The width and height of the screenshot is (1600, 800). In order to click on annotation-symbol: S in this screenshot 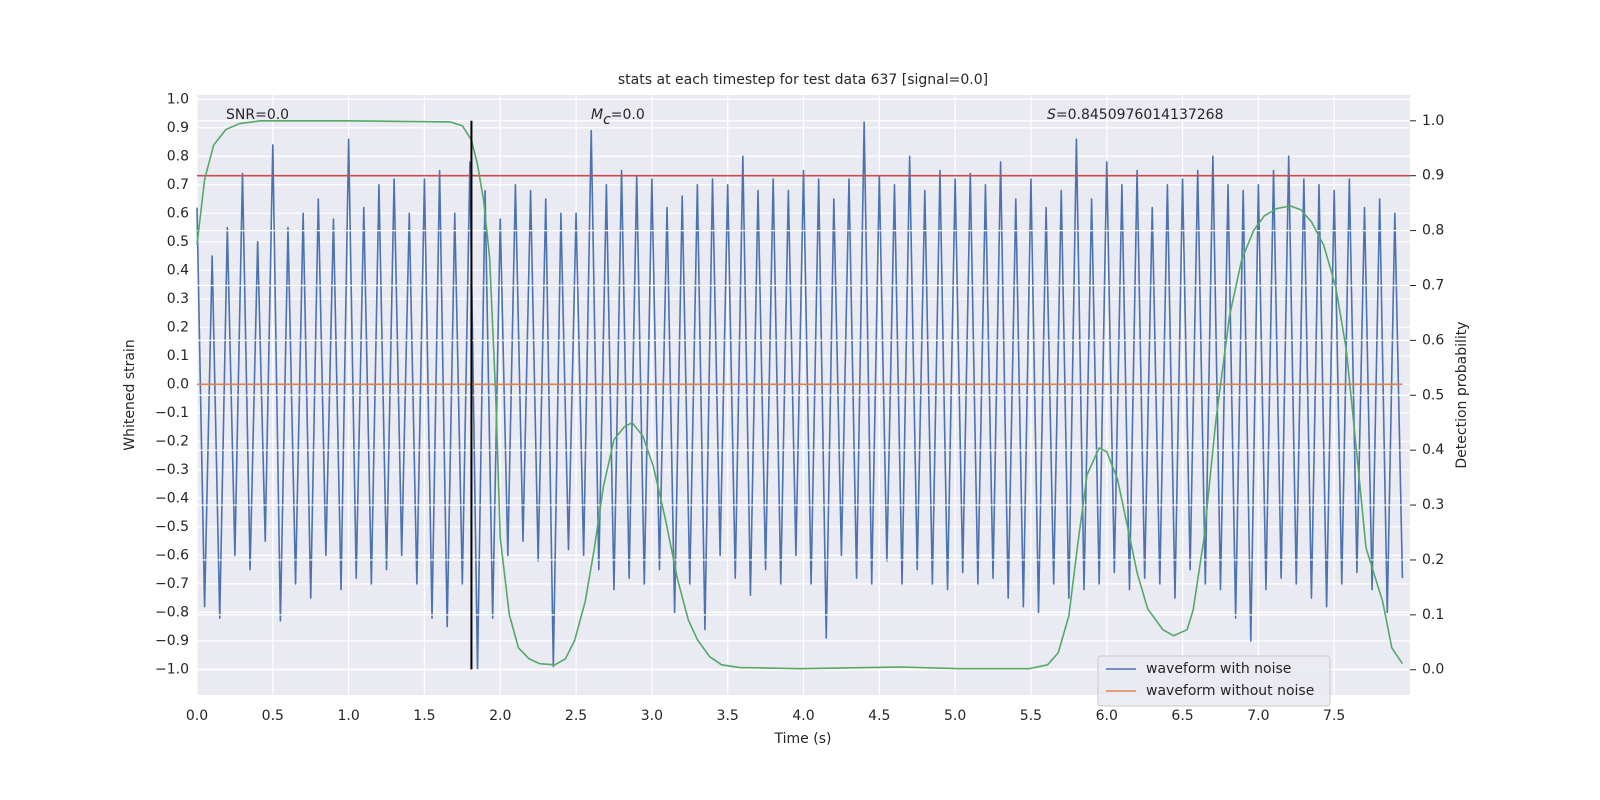, I will do `click(1051, 115)`.